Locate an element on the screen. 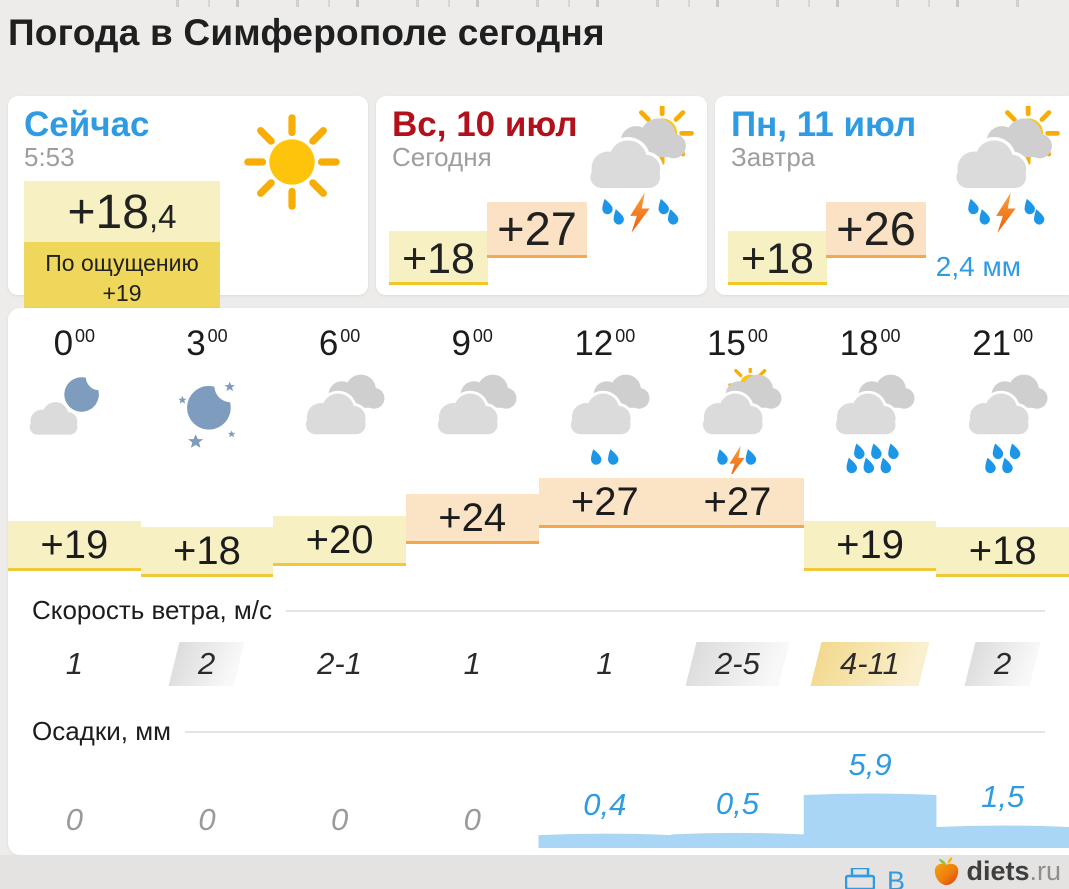 The height and width of the screenshot is (889, 1069). printer-icon is located at coordinates (860, 878).